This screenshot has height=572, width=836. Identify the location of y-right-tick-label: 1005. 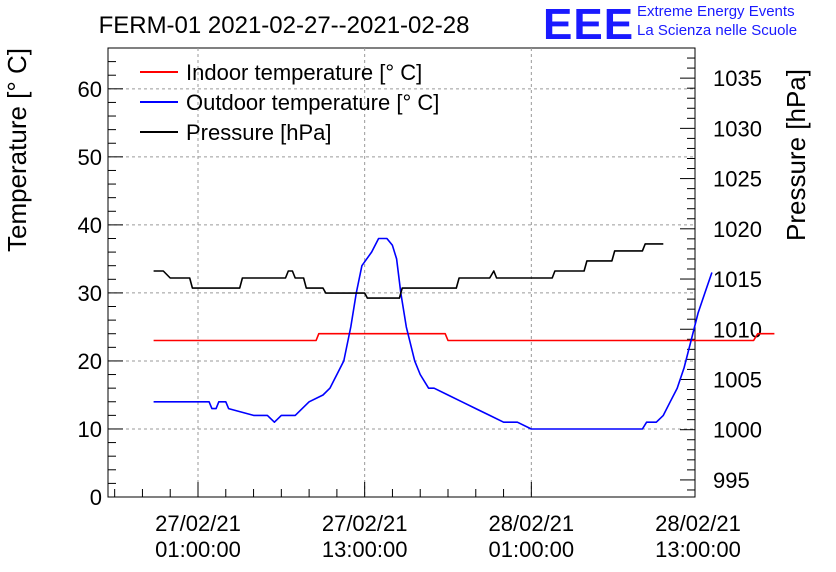
(737, 379).